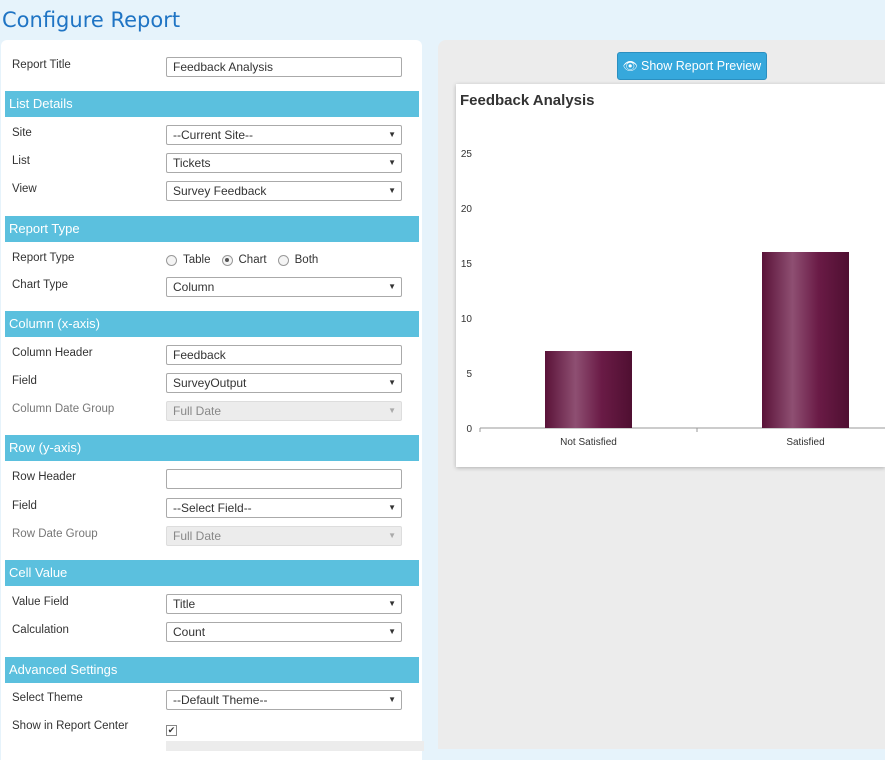 The width and height of the screenshot is (885, 760). I want to click on site-label: Site, so click(22, 133).